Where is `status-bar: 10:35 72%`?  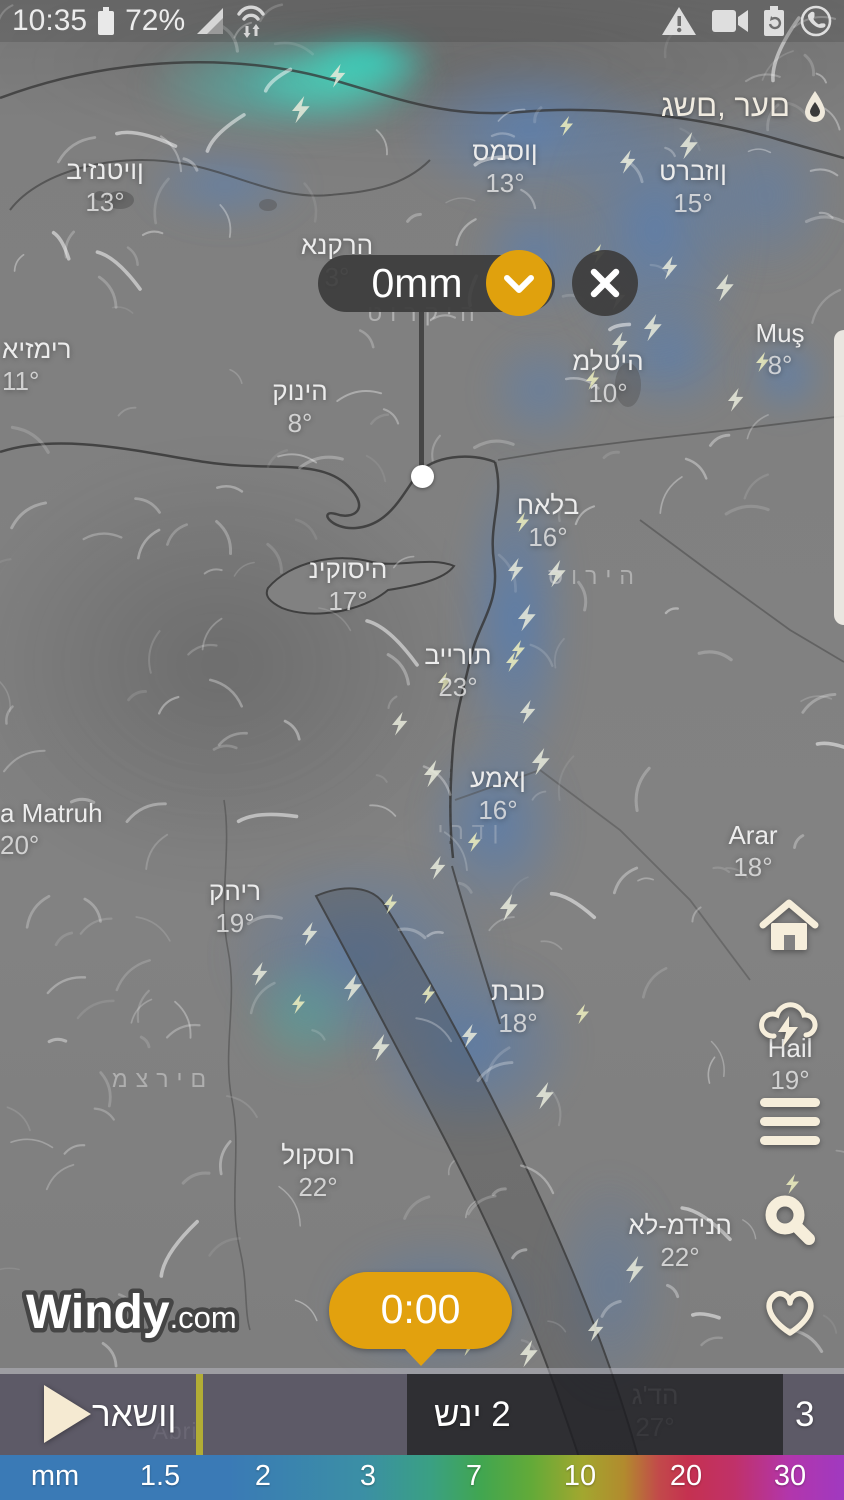 status-bar: 10:35 72% is located at coordinates (422, 21).